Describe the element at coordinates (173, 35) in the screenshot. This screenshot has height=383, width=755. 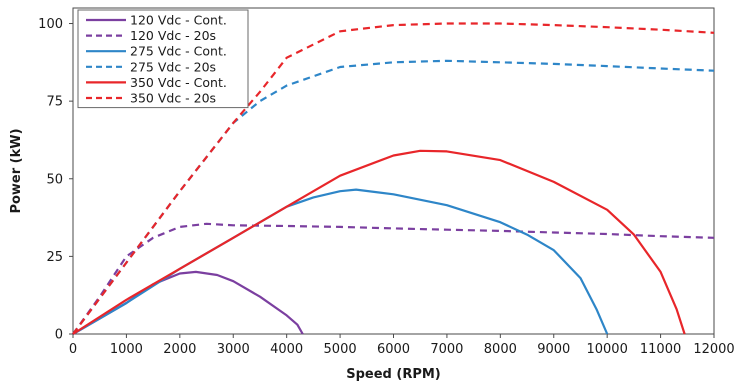
I see `legend-label: 120 Vdc - 20s` at that location.